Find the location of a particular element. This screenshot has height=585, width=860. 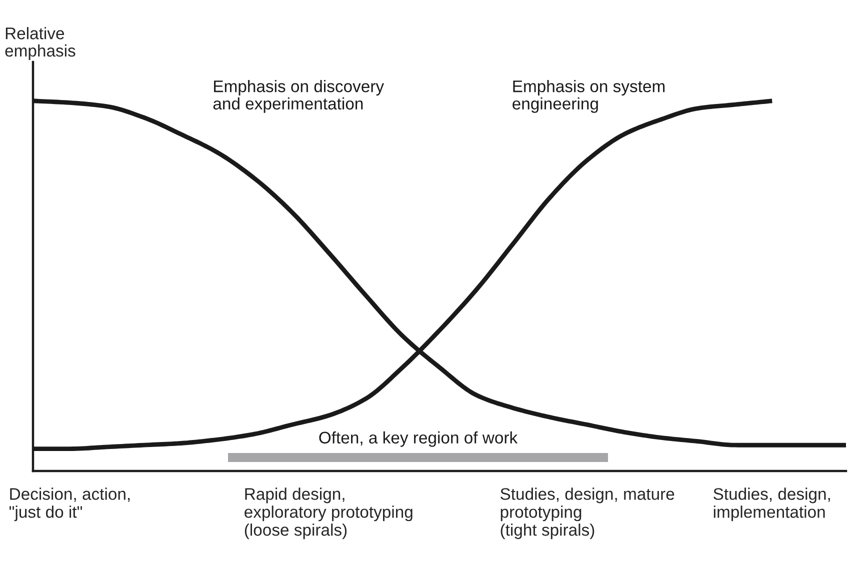

x-tick-label: Rapid design, exploratory prototyping (loose spirals) is located at coordinates (328, 514).